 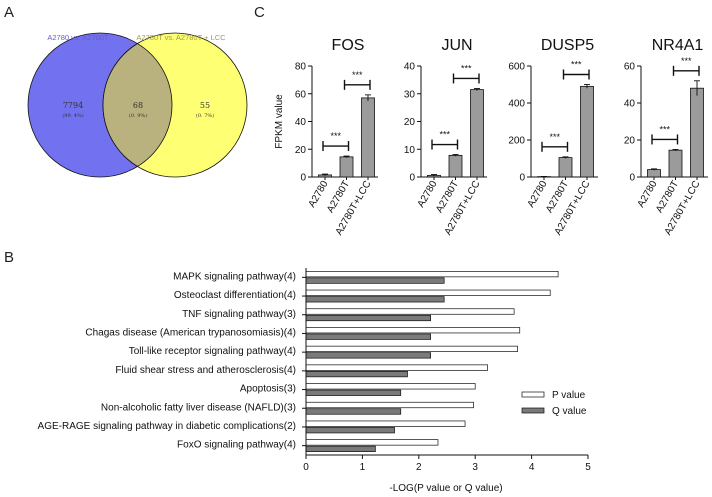 I want to click on legend-q-value-swatch, so click(x=533, y=410).